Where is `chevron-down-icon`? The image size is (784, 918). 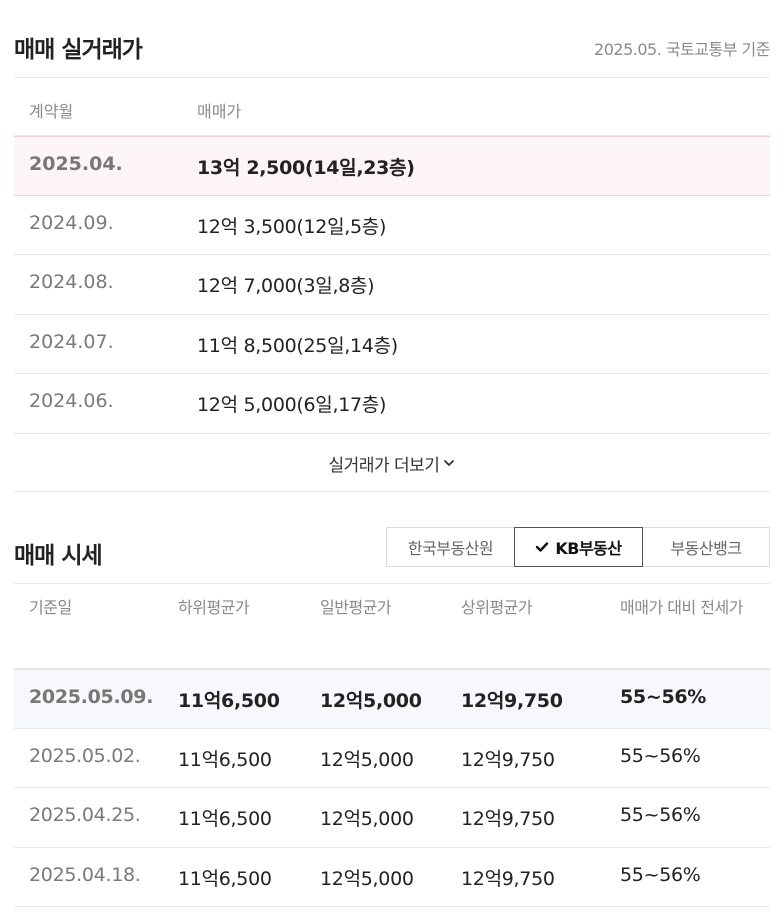
chevron-down-icon is located at coordinates (449, 463).